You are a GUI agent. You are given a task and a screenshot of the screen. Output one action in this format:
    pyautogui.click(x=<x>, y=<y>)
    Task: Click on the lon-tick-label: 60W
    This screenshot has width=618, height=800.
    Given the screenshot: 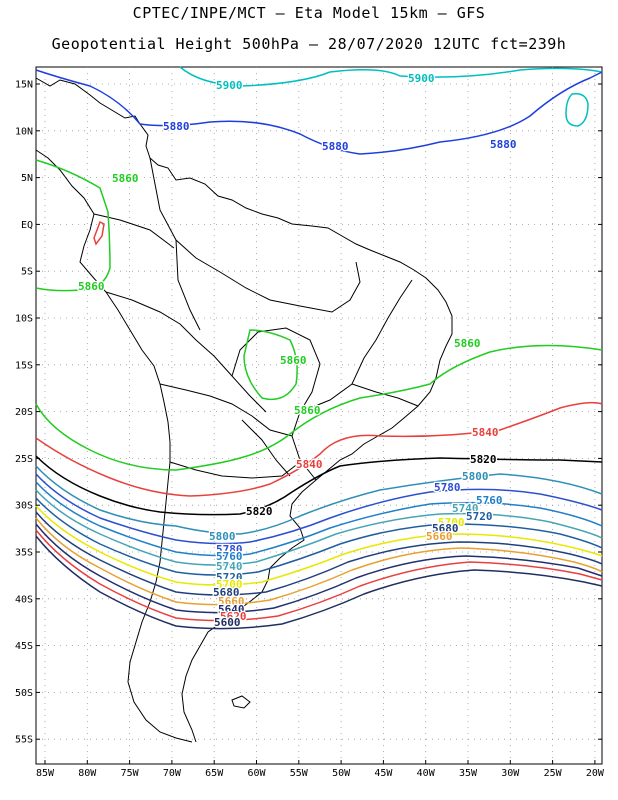 What is the action you would take?
    pyautogui.click(x=256, y=773)
    